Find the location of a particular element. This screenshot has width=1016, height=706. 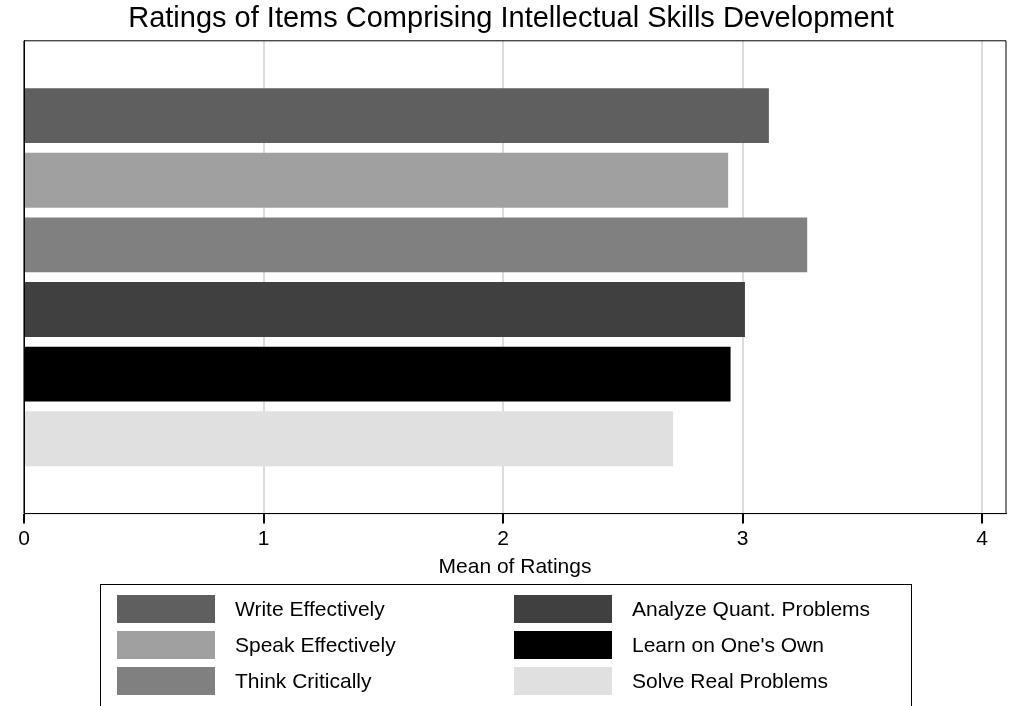

legend-label: Write Effectively is located at coordinates (310, 609).